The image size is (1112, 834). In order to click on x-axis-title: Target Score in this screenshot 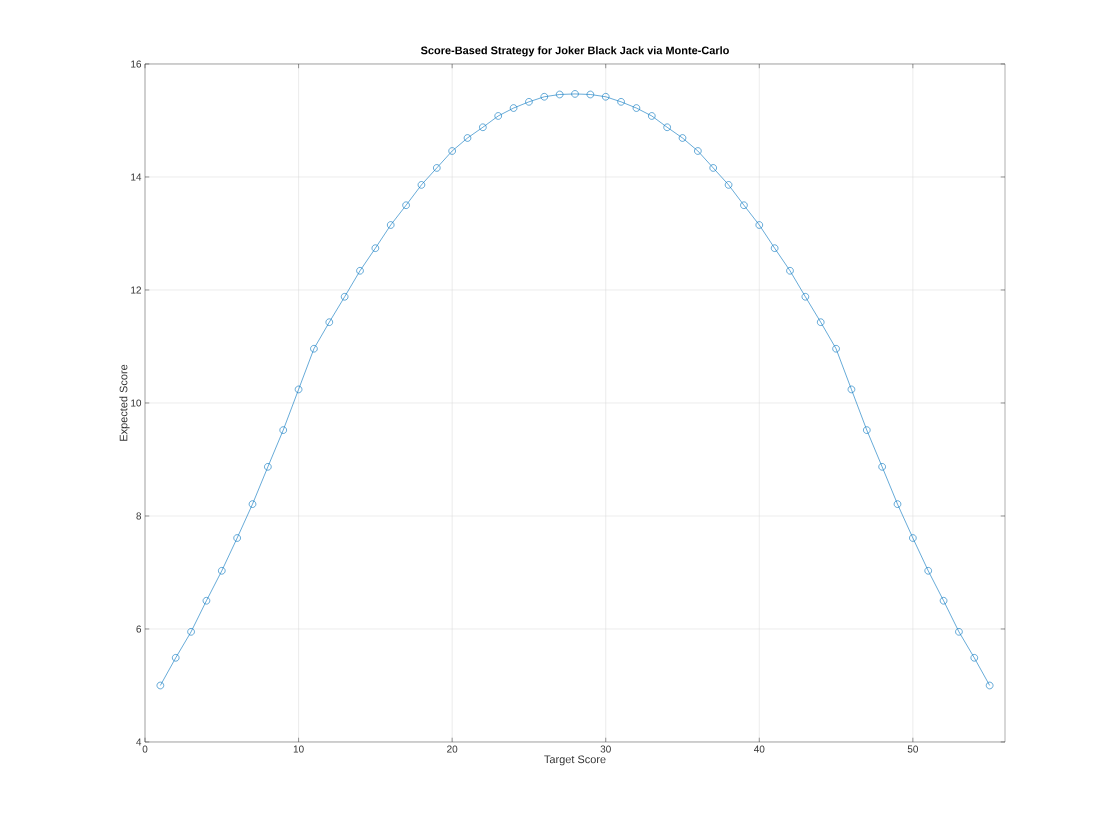, I will do `click(575, 760)`.